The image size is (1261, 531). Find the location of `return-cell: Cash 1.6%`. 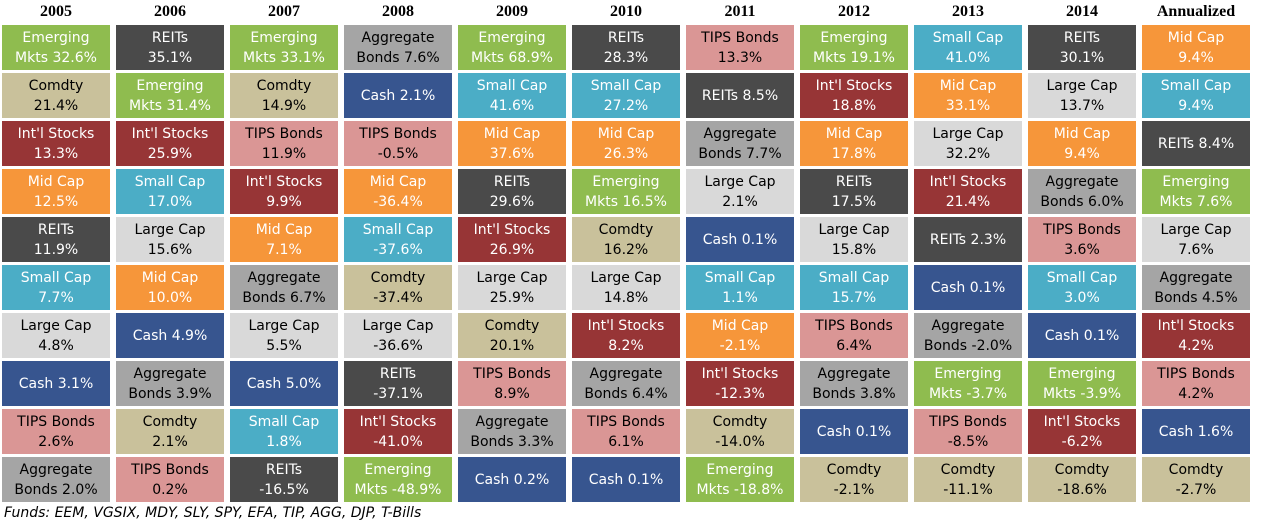

return-cell: Cash 1.6% is located at coordinates (1196, 431).